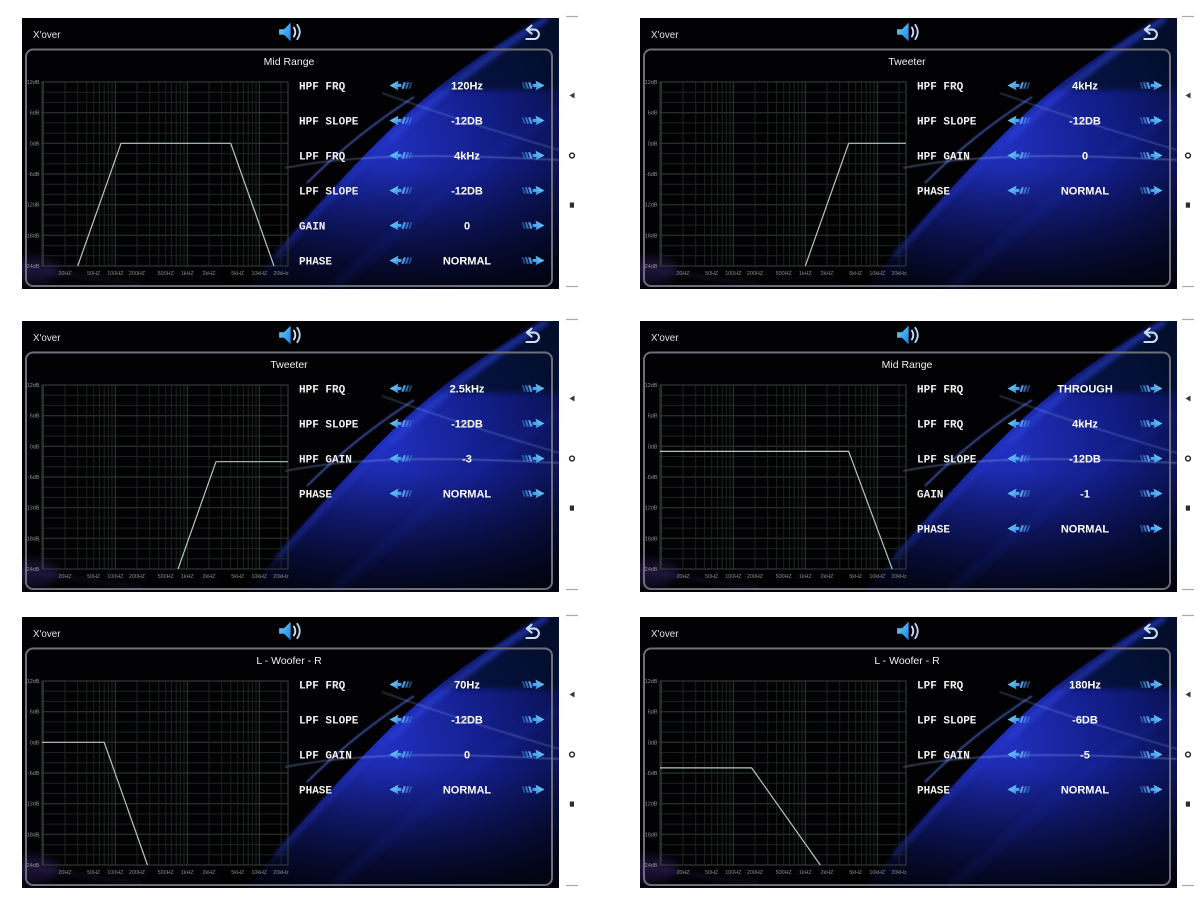 The image size is (1204, 909). What do you see at coordinates (1085, 721) in the screenshot?
I see `svg-text: -6DB` at bounding box center [1085, 721].